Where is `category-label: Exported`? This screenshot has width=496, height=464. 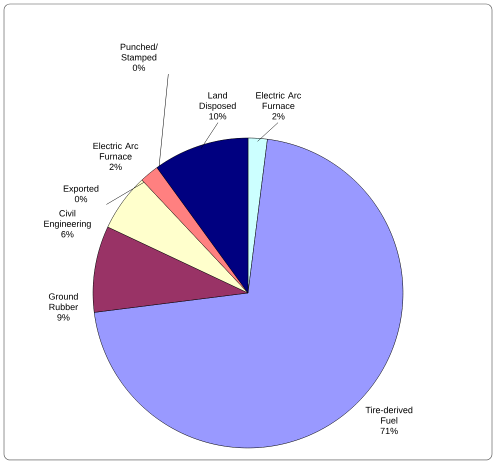
category-label: Exported is located at coordinates (81, 189).